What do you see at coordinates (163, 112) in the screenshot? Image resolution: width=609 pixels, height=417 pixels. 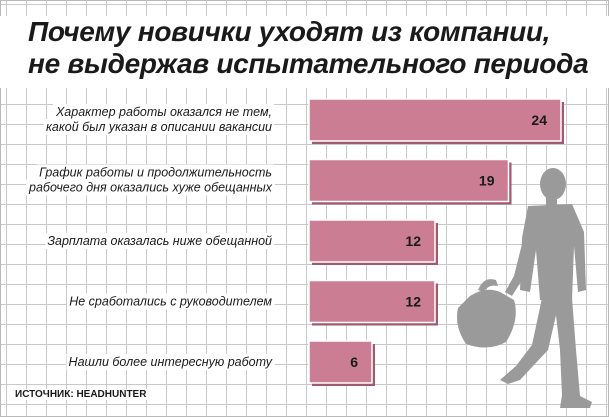 I see `category-label: Характер работы оказался не тем,` at bounding box center [163, 112].